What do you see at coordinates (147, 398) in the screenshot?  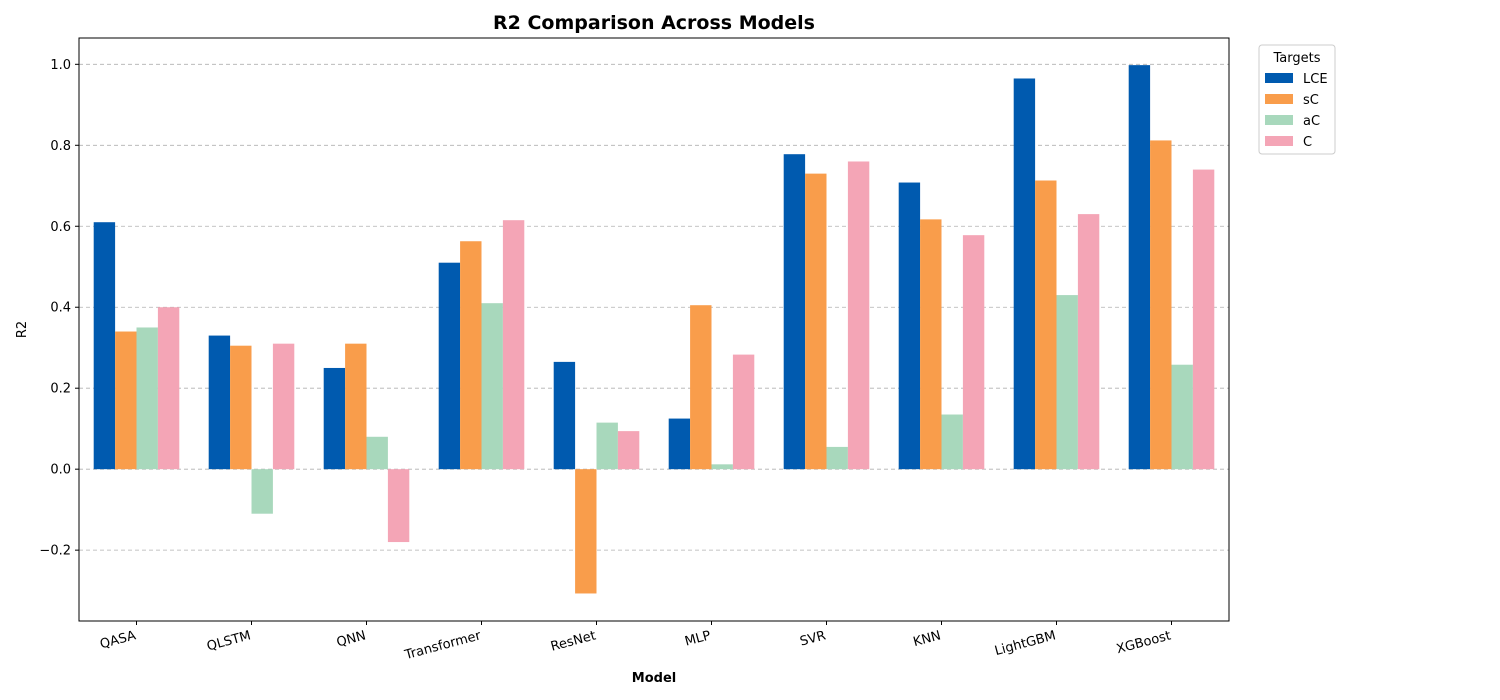 I see `bar-aC-QASA` at bounding box center [147, 398].